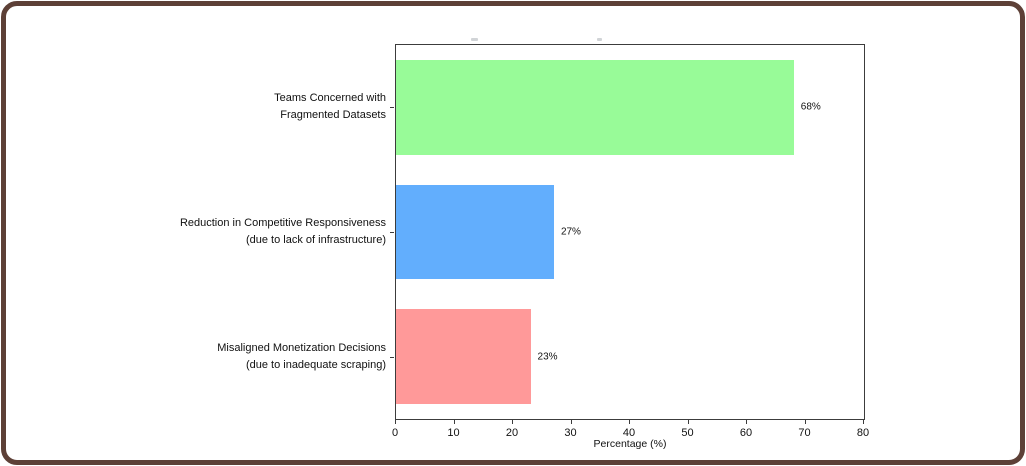 The image size is (1026, 466). I want to click on x-tick-label: 80, so click(863, 433).